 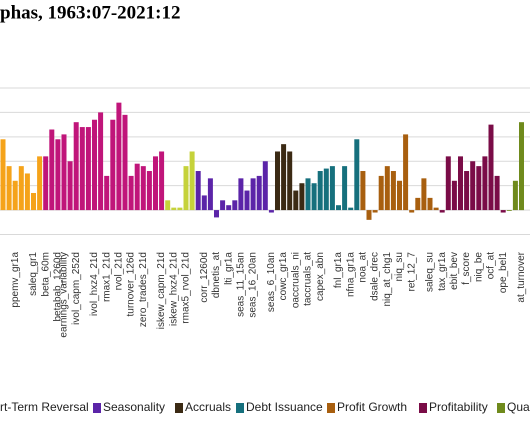 What do you see at coordinates (375, 276) in the screenshot?
I see `x-tick-label: dsale_drec` at bounding box center [375, 276].